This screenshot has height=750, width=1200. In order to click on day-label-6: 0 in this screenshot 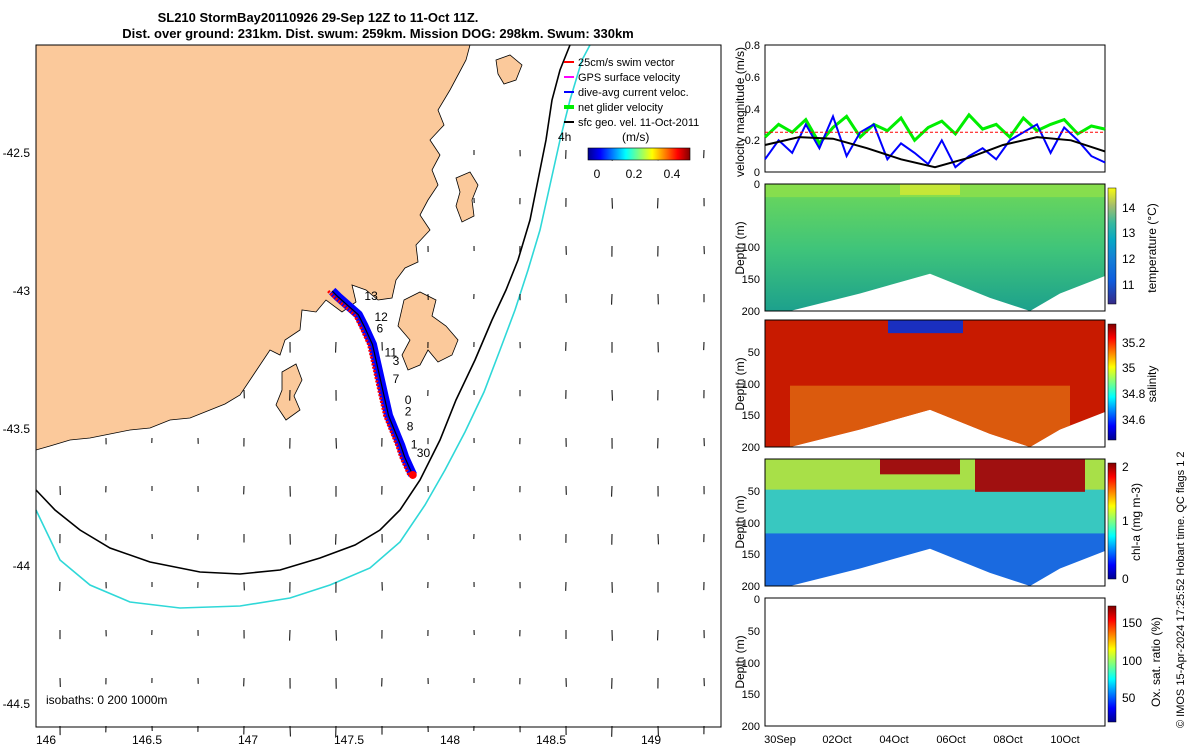, I will do `click(408, 400)`.